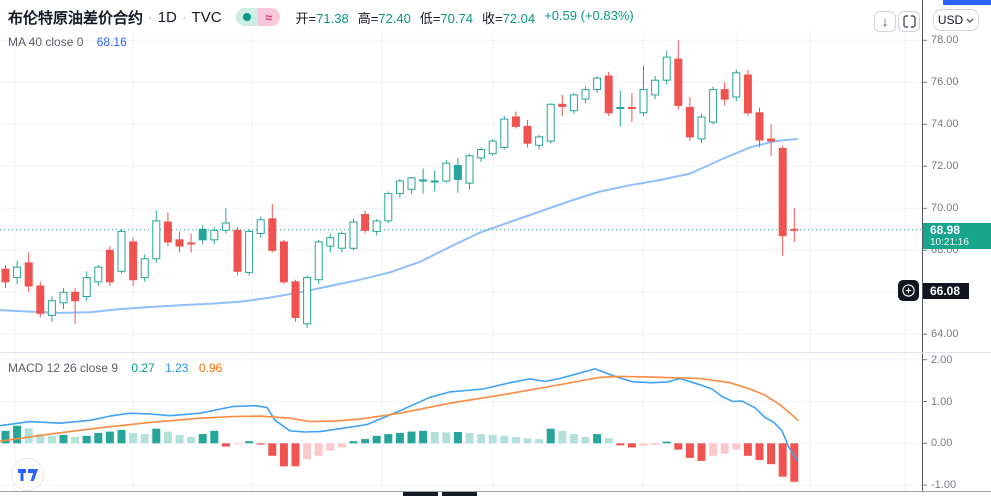  Describe the element at coordinates (945, 334) in the screenshot. I see `price-tick-label: 64.00` at that location.